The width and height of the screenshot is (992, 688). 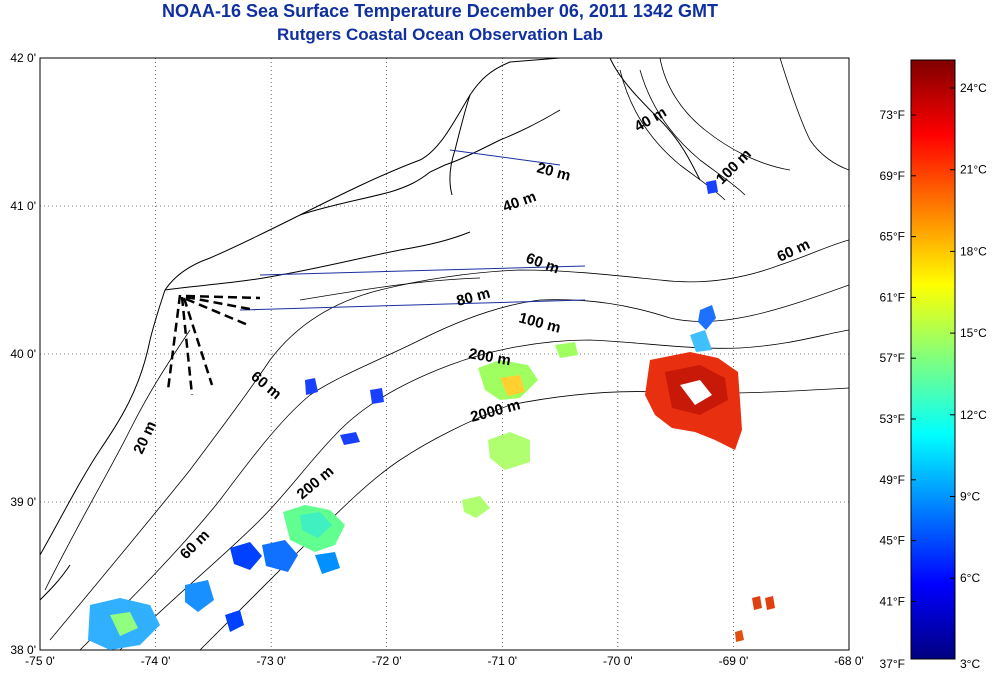 I want to click on lon-tick-label: -74 0', so click(x=156, y=661).